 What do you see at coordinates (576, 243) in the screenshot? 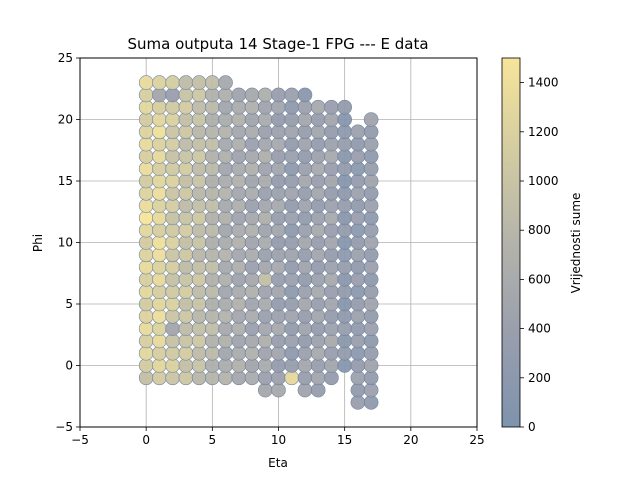
I see `colorbar-label: Vrijednosti sume` at bounding box center [576, 243].